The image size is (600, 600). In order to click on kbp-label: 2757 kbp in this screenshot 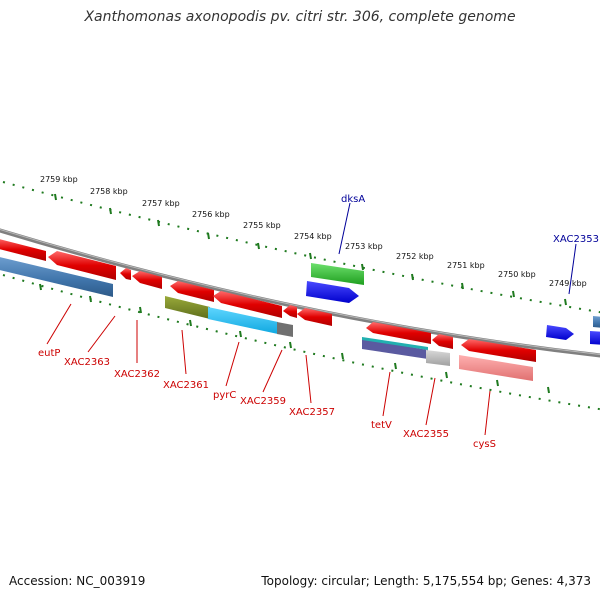, I will do `click(161, 203)`.